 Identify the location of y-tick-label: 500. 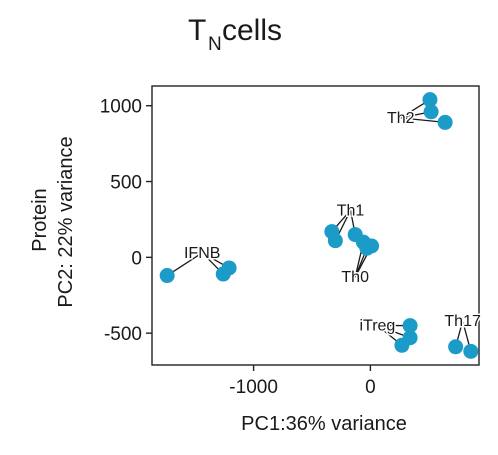
(126, 183).